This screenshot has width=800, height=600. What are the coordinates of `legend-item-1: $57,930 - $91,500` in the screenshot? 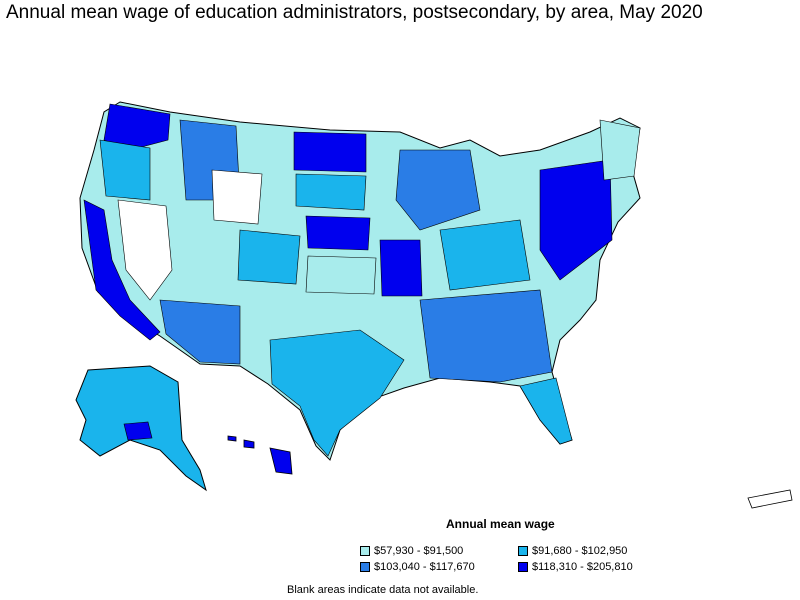 It's located at (411, 551).